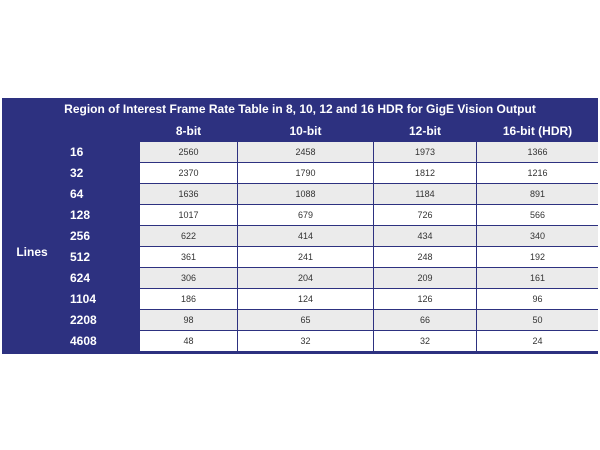 Image resolution: width=600 pixels, height=450 pixels. Describe the element at coordinates (100, 278) in the screenshot. I see `row-label: 624` at that location.